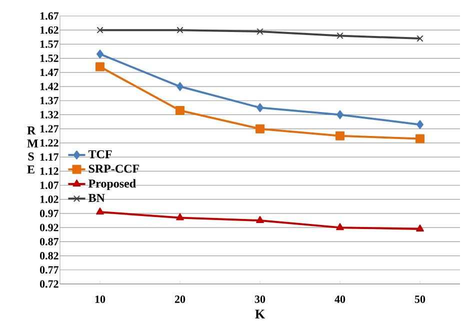 The width and height of the screenshot is (470, 336). What do you see at coordinates (260, 314) in the screenshot?
I see `x-axis-title: K` at bounding box center [260, 314].